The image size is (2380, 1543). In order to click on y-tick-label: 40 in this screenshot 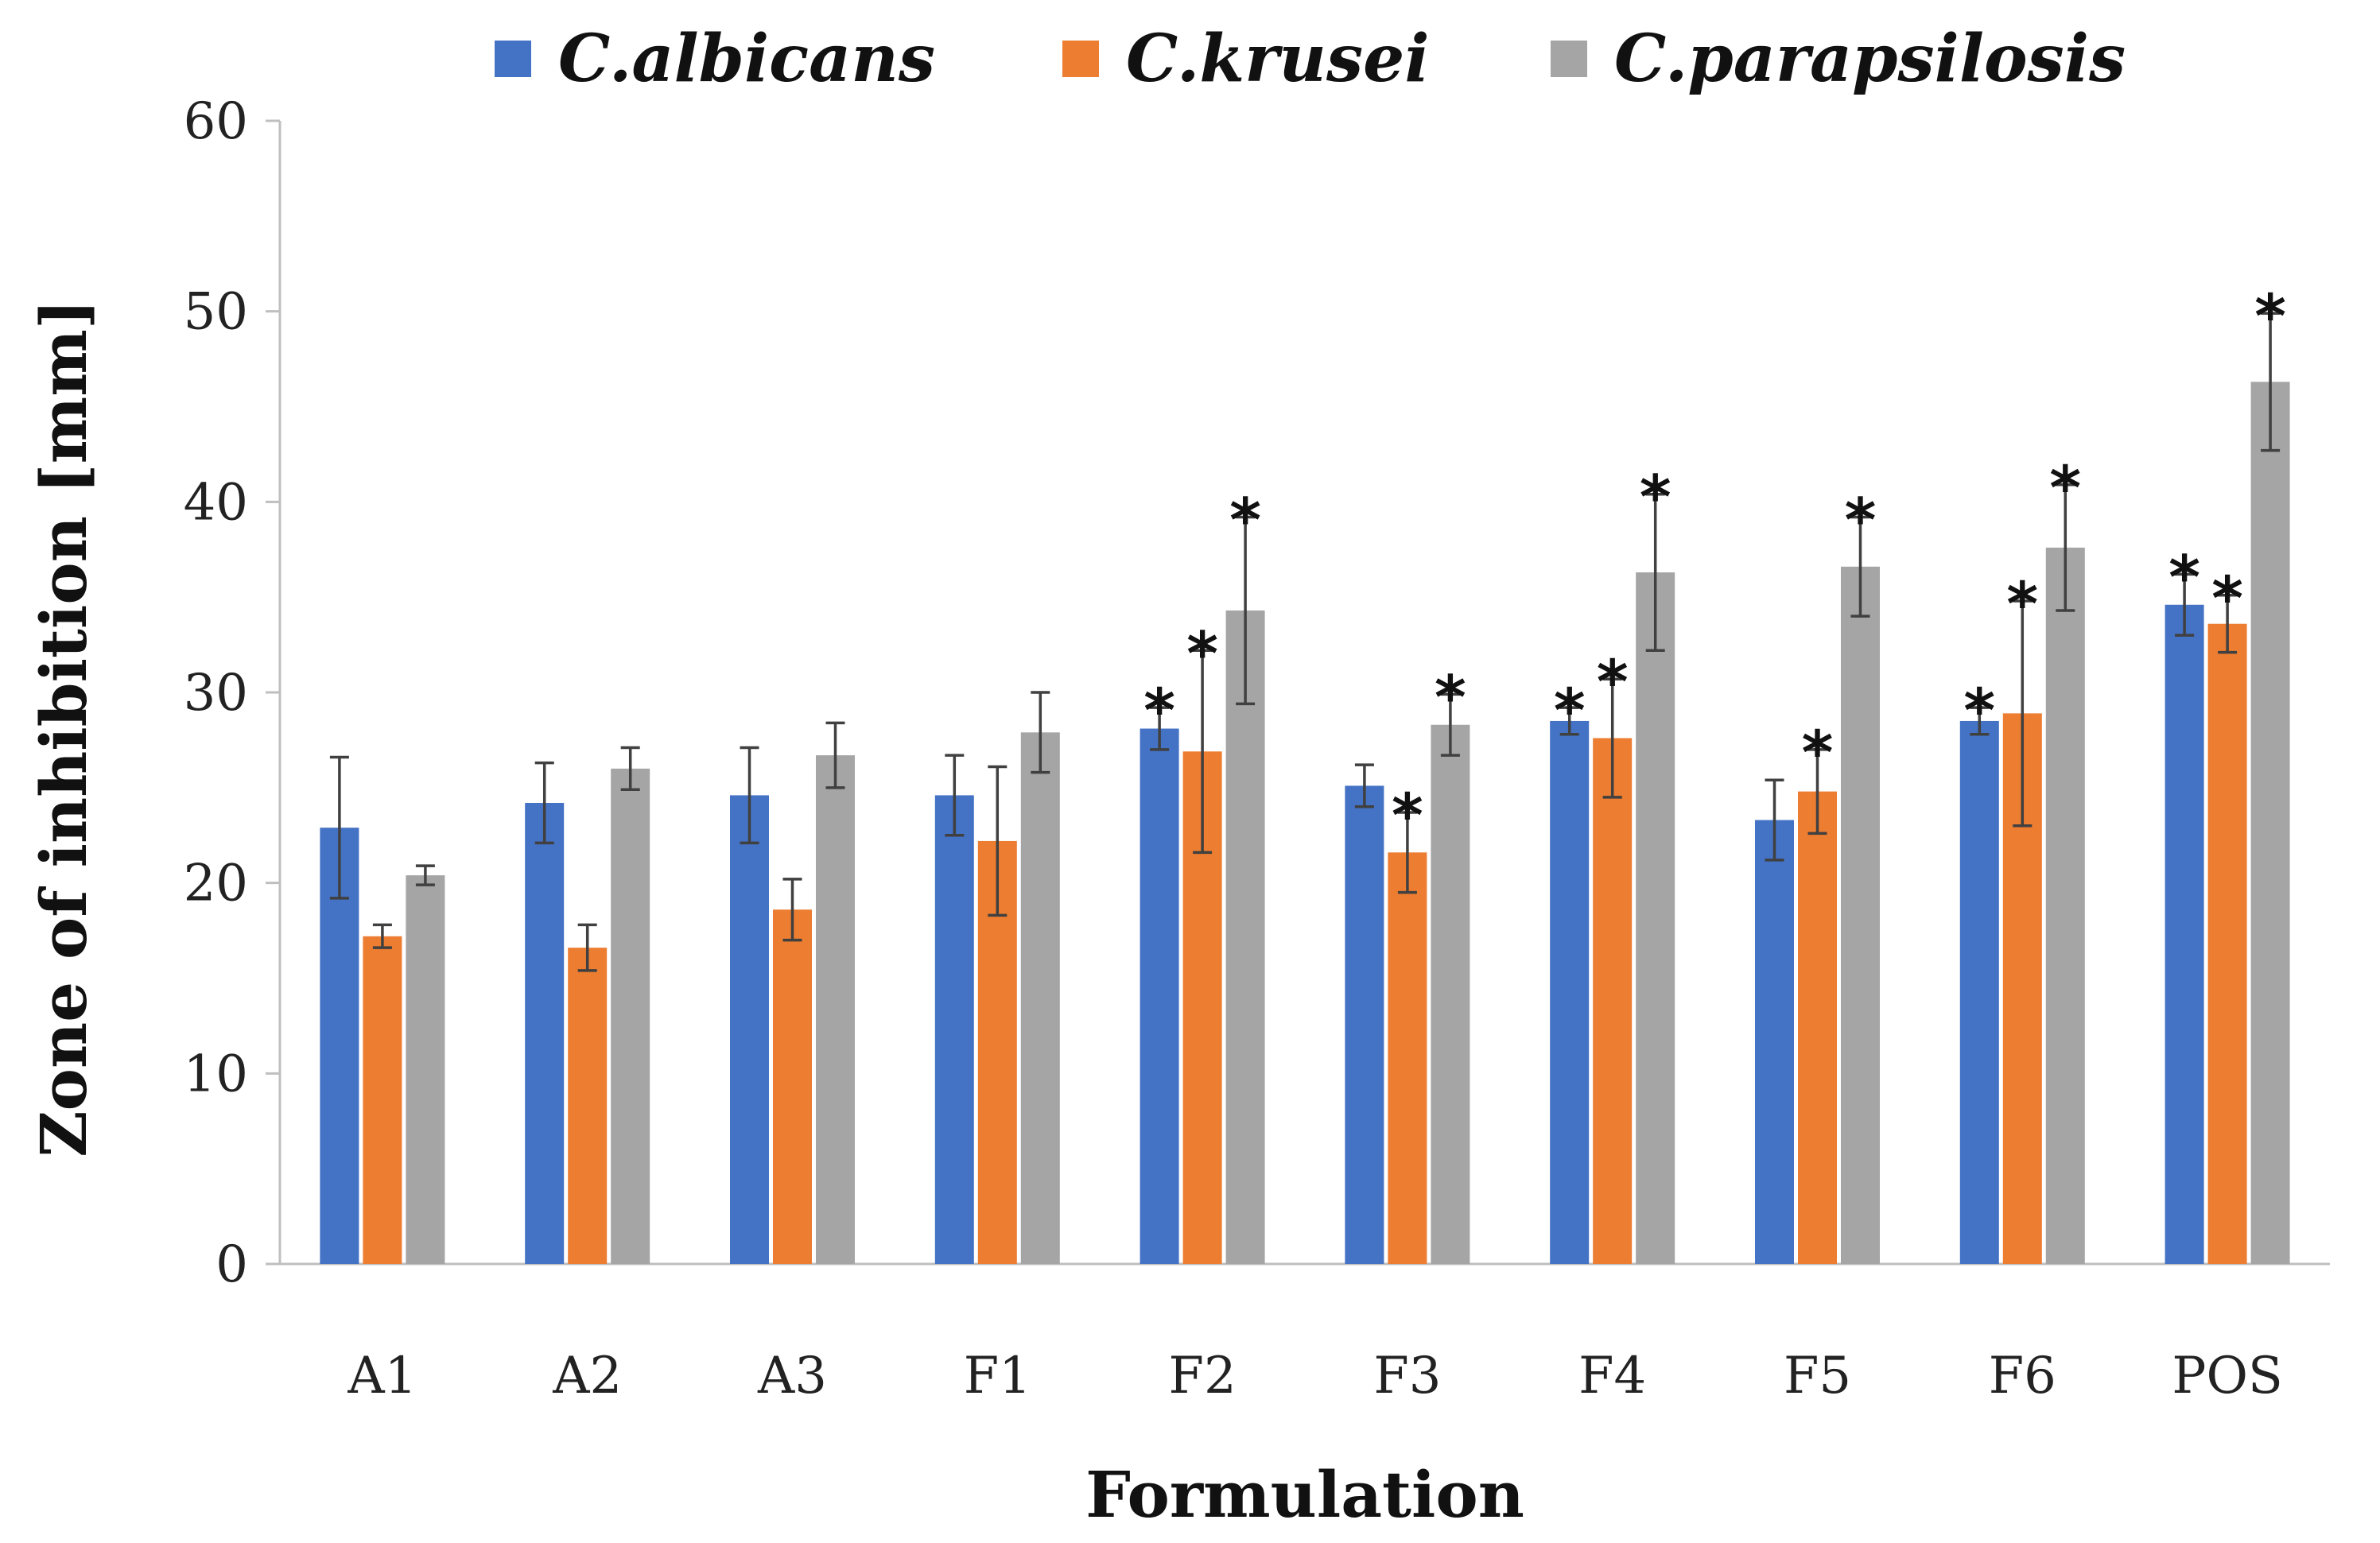, I will do `click(216, 503)`.